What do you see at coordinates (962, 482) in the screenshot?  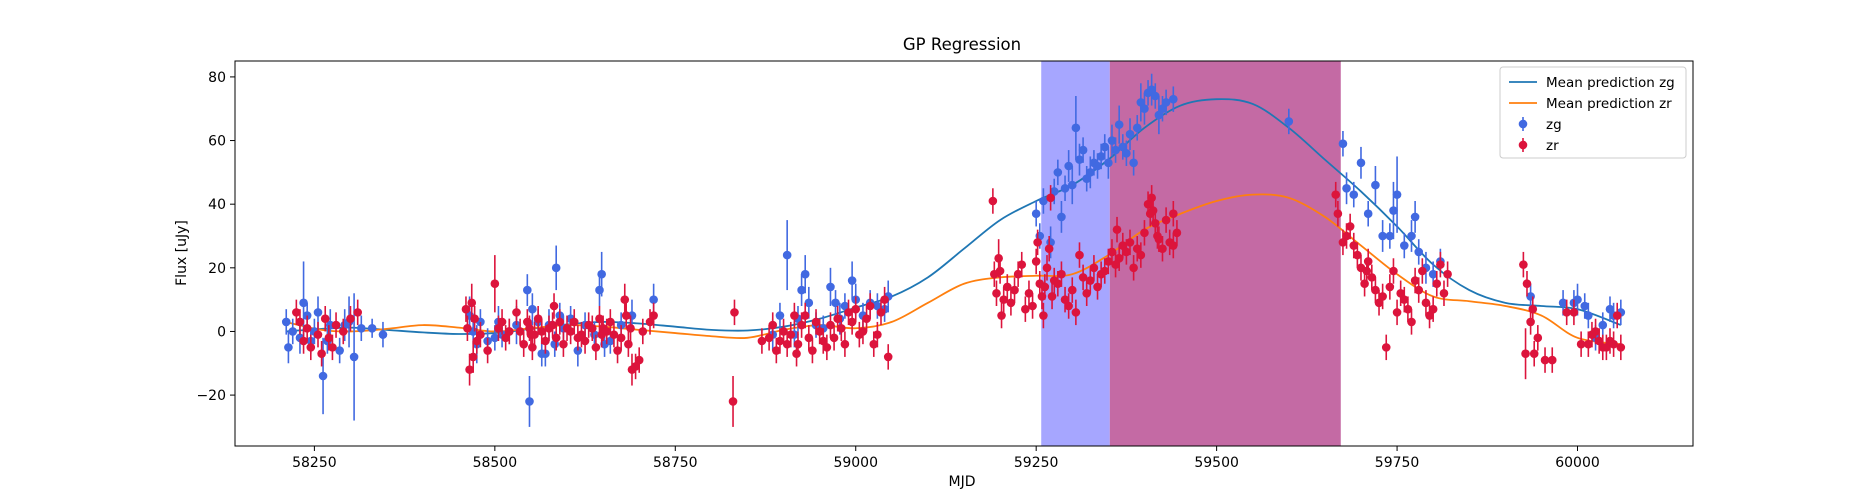 I see `x-axis-label: MJD` at bounding box center [962, 482].